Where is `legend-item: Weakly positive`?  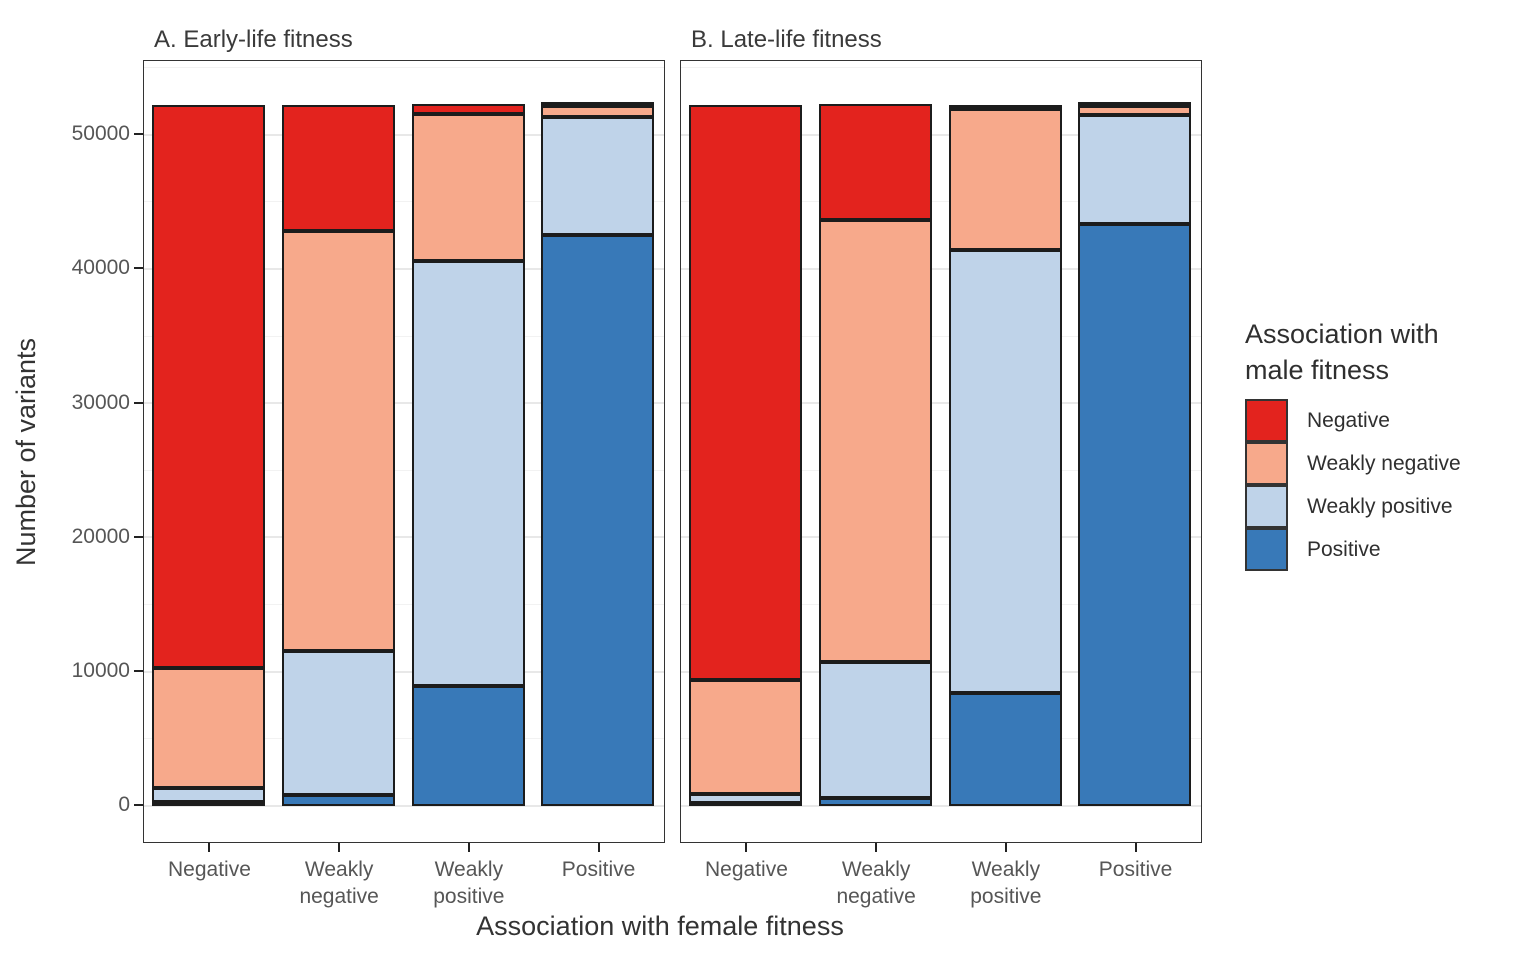 legend-item: Weakly positive is located at coordinates (1385, 506).